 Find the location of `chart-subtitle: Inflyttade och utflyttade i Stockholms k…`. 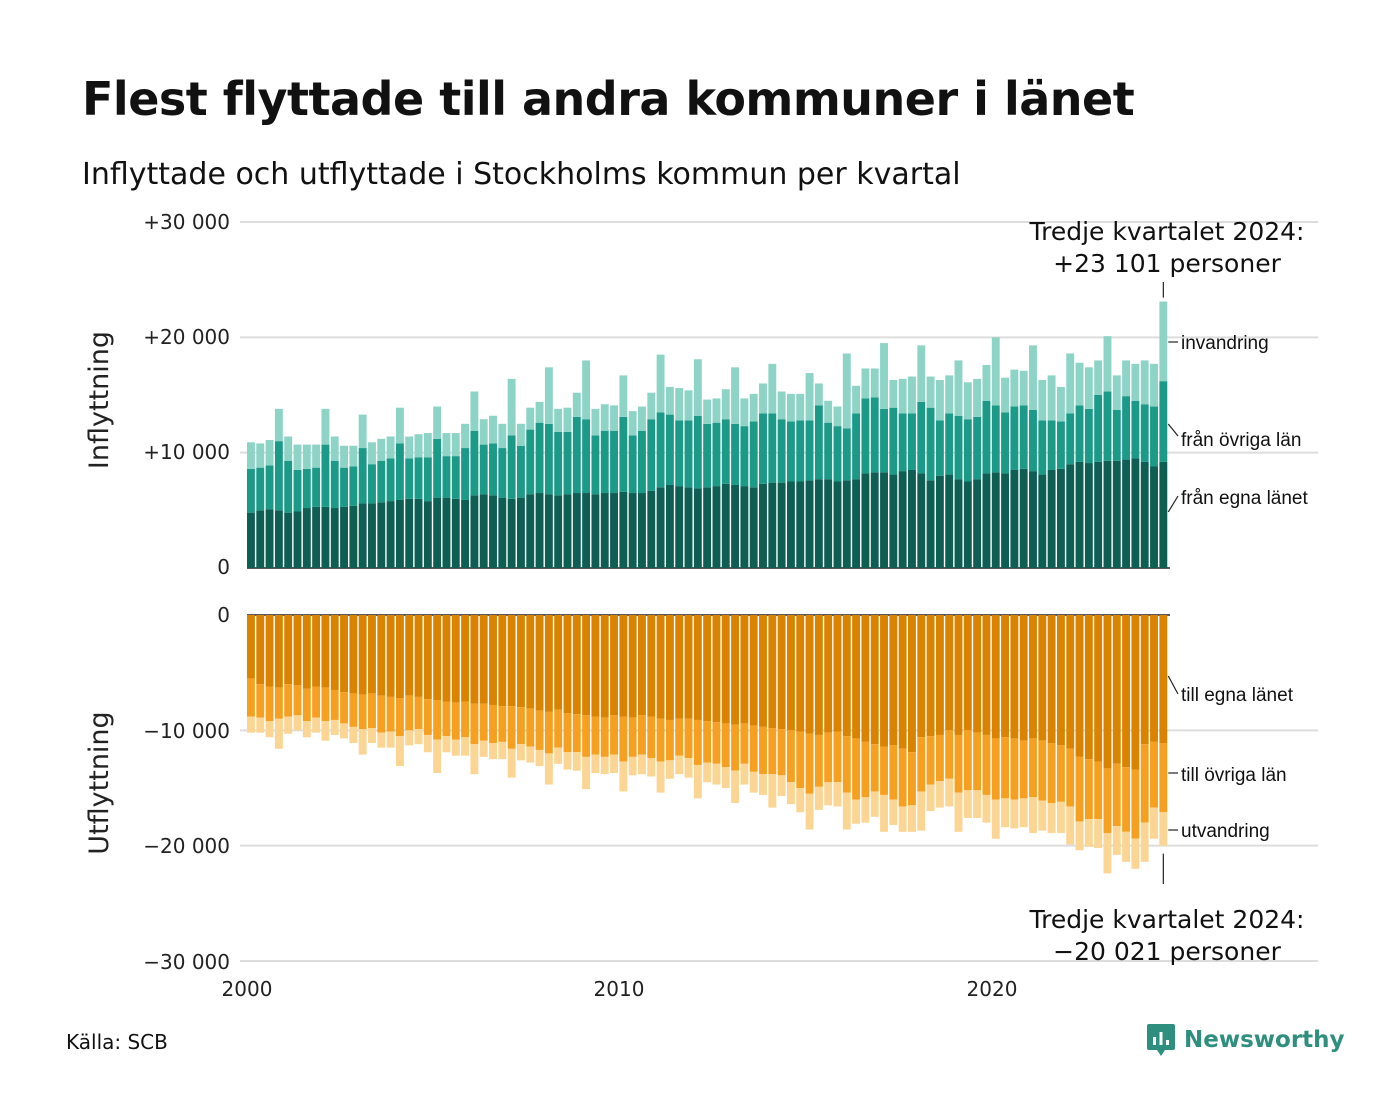

chart-subtitle: Inflyttade och utflyttade i Stockholms k… is located at coordinates (521, 174).